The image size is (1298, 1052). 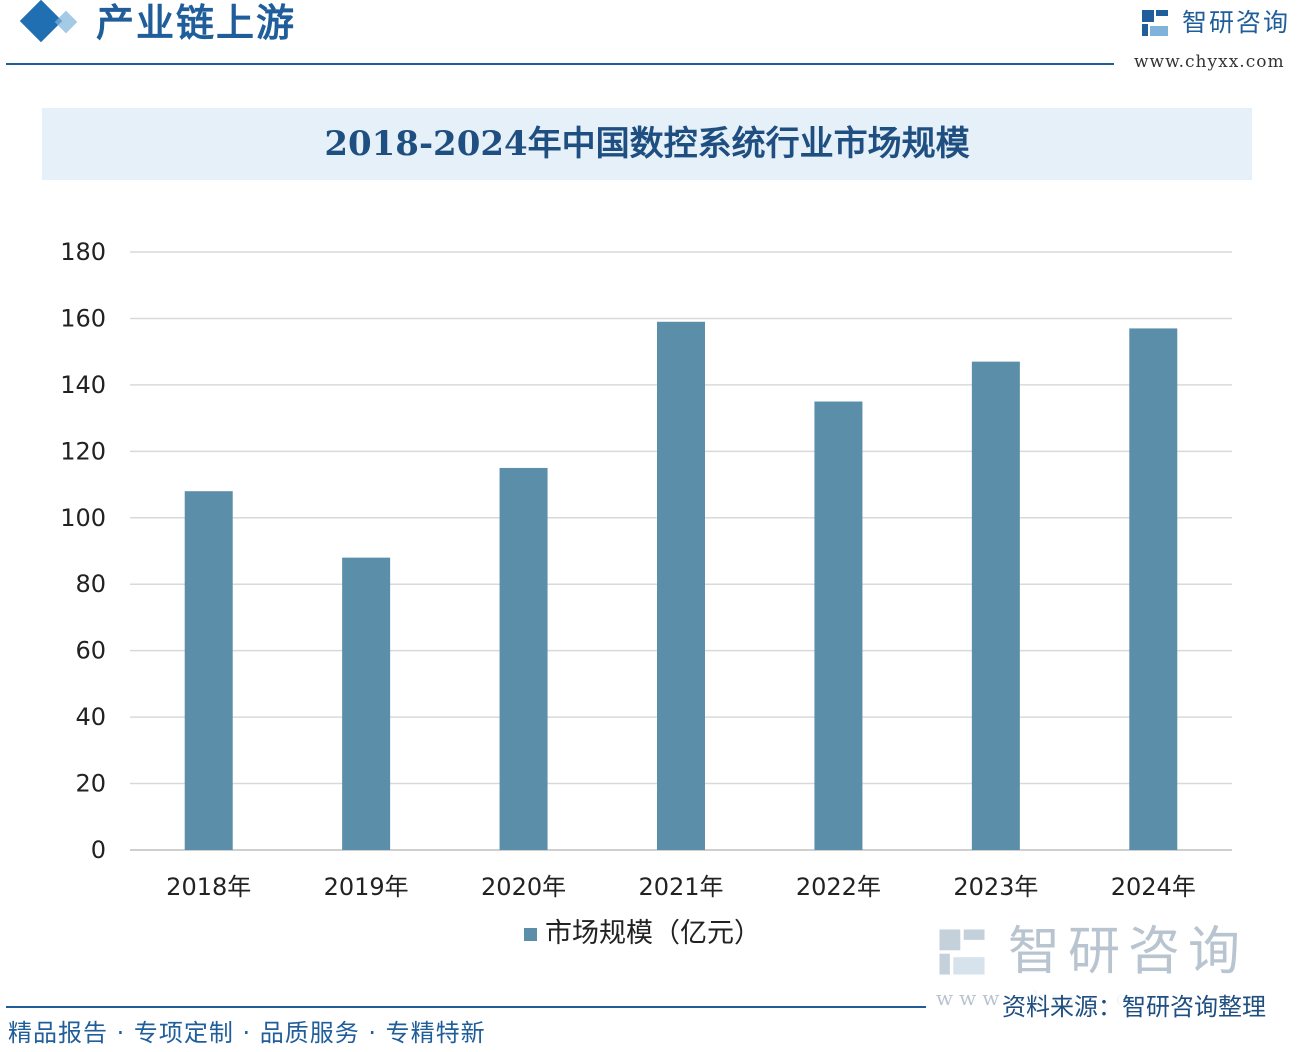 What do you see at coordinates (995, 887) in the screenshot?
I see `x-tick-label: 2023年` at bounding box center [995, 887].